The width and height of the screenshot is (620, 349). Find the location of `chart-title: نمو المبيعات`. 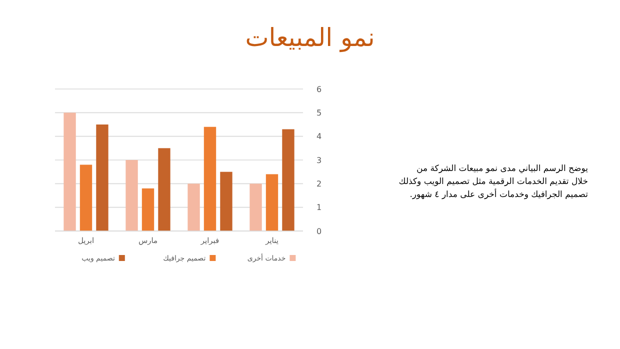

chart-title: نمو المبيعات is located at coordinates (310, 38).